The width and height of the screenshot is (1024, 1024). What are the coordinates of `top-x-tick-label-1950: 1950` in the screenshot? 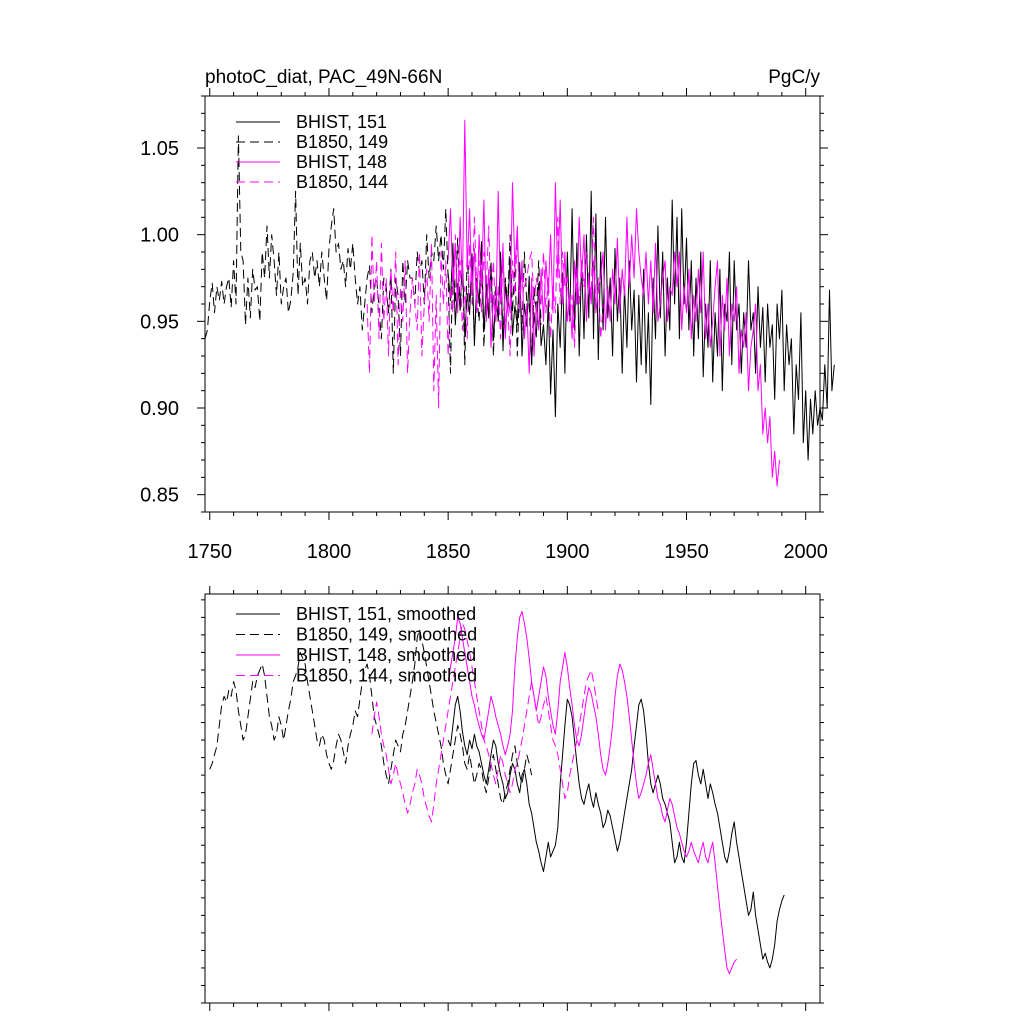 It's located at (686, 552).